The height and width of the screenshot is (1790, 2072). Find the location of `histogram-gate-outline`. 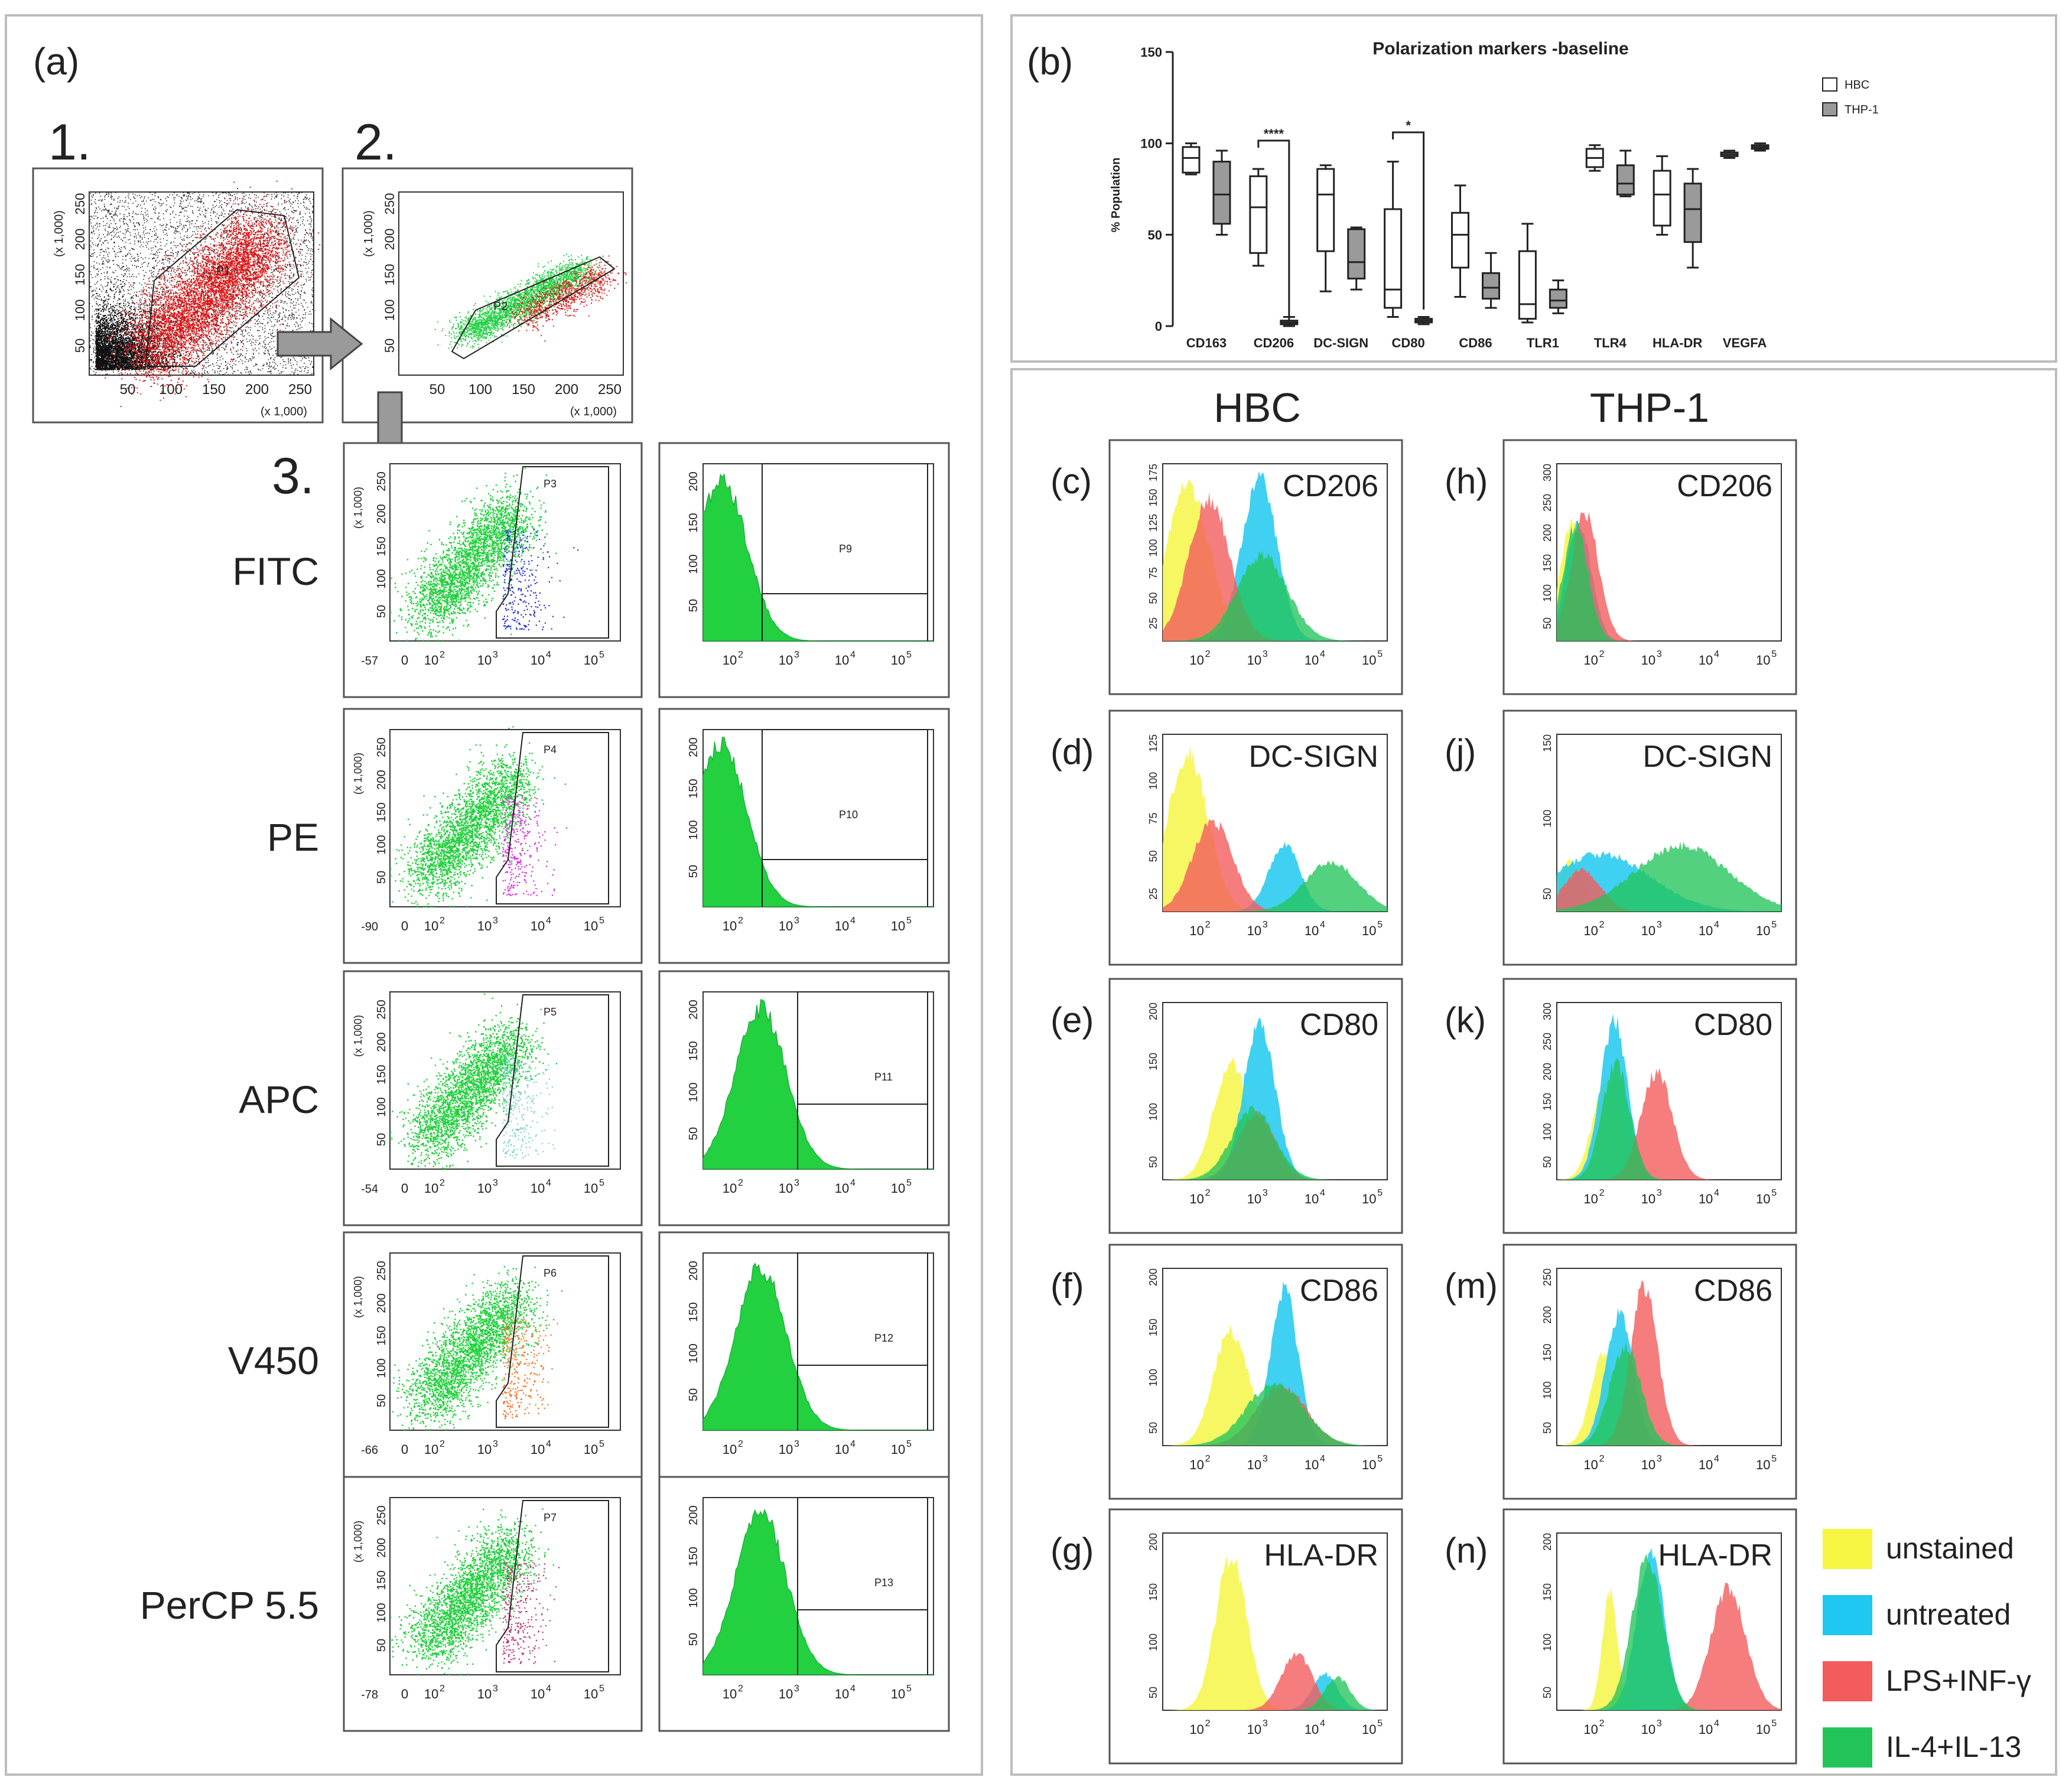

histogram-gate-outline is located at coordinates (845, 818).